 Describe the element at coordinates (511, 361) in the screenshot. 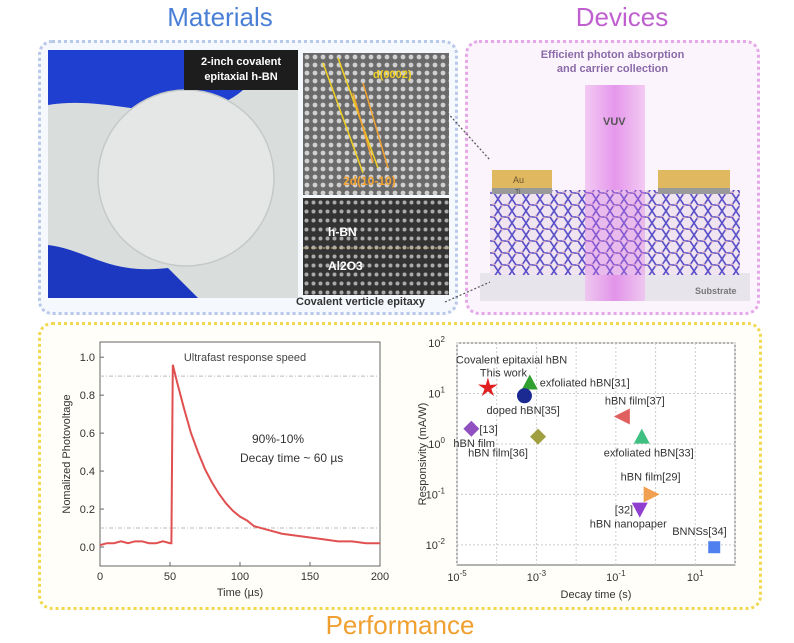

I see `point-label: Covalent epitaxial hBN` at that location.